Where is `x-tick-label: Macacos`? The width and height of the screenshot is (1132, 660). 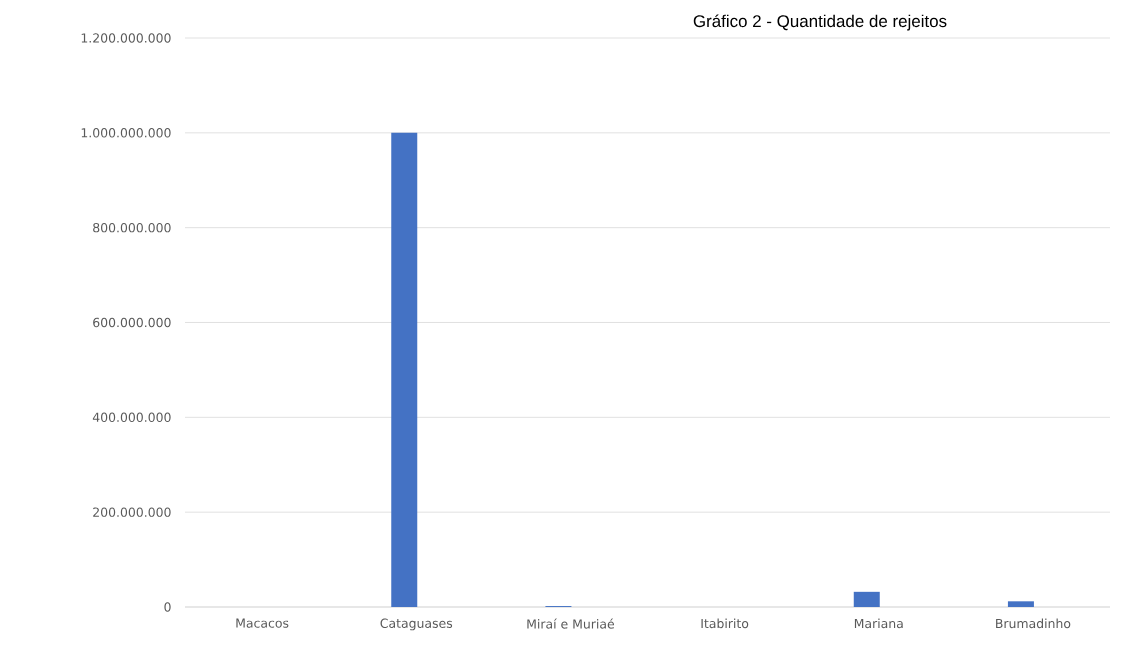 x-tick-label: Macacos is located at coordinates (262, 623).